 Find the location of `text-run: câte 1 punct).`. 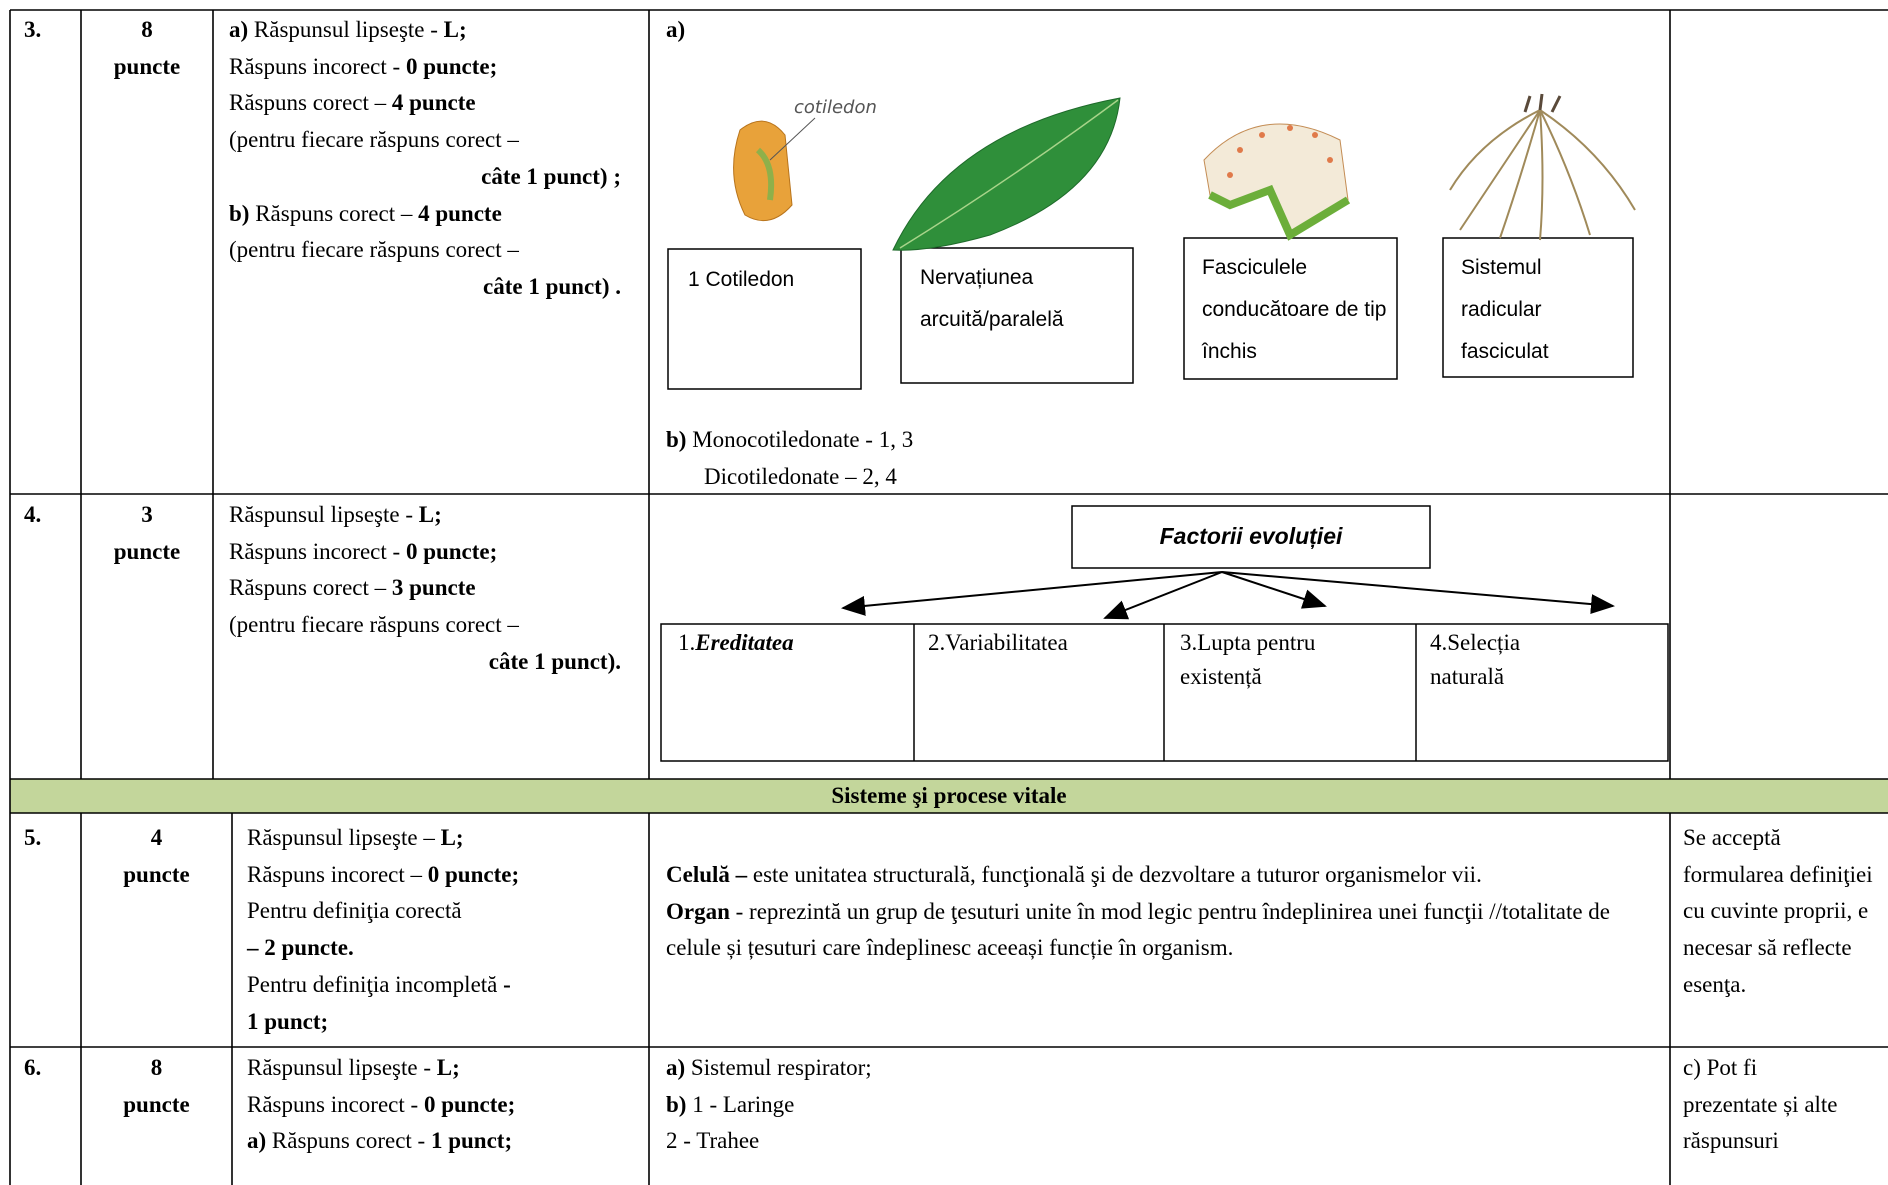

text-run: câte 1 punct). is located at coordinates (554, 661).